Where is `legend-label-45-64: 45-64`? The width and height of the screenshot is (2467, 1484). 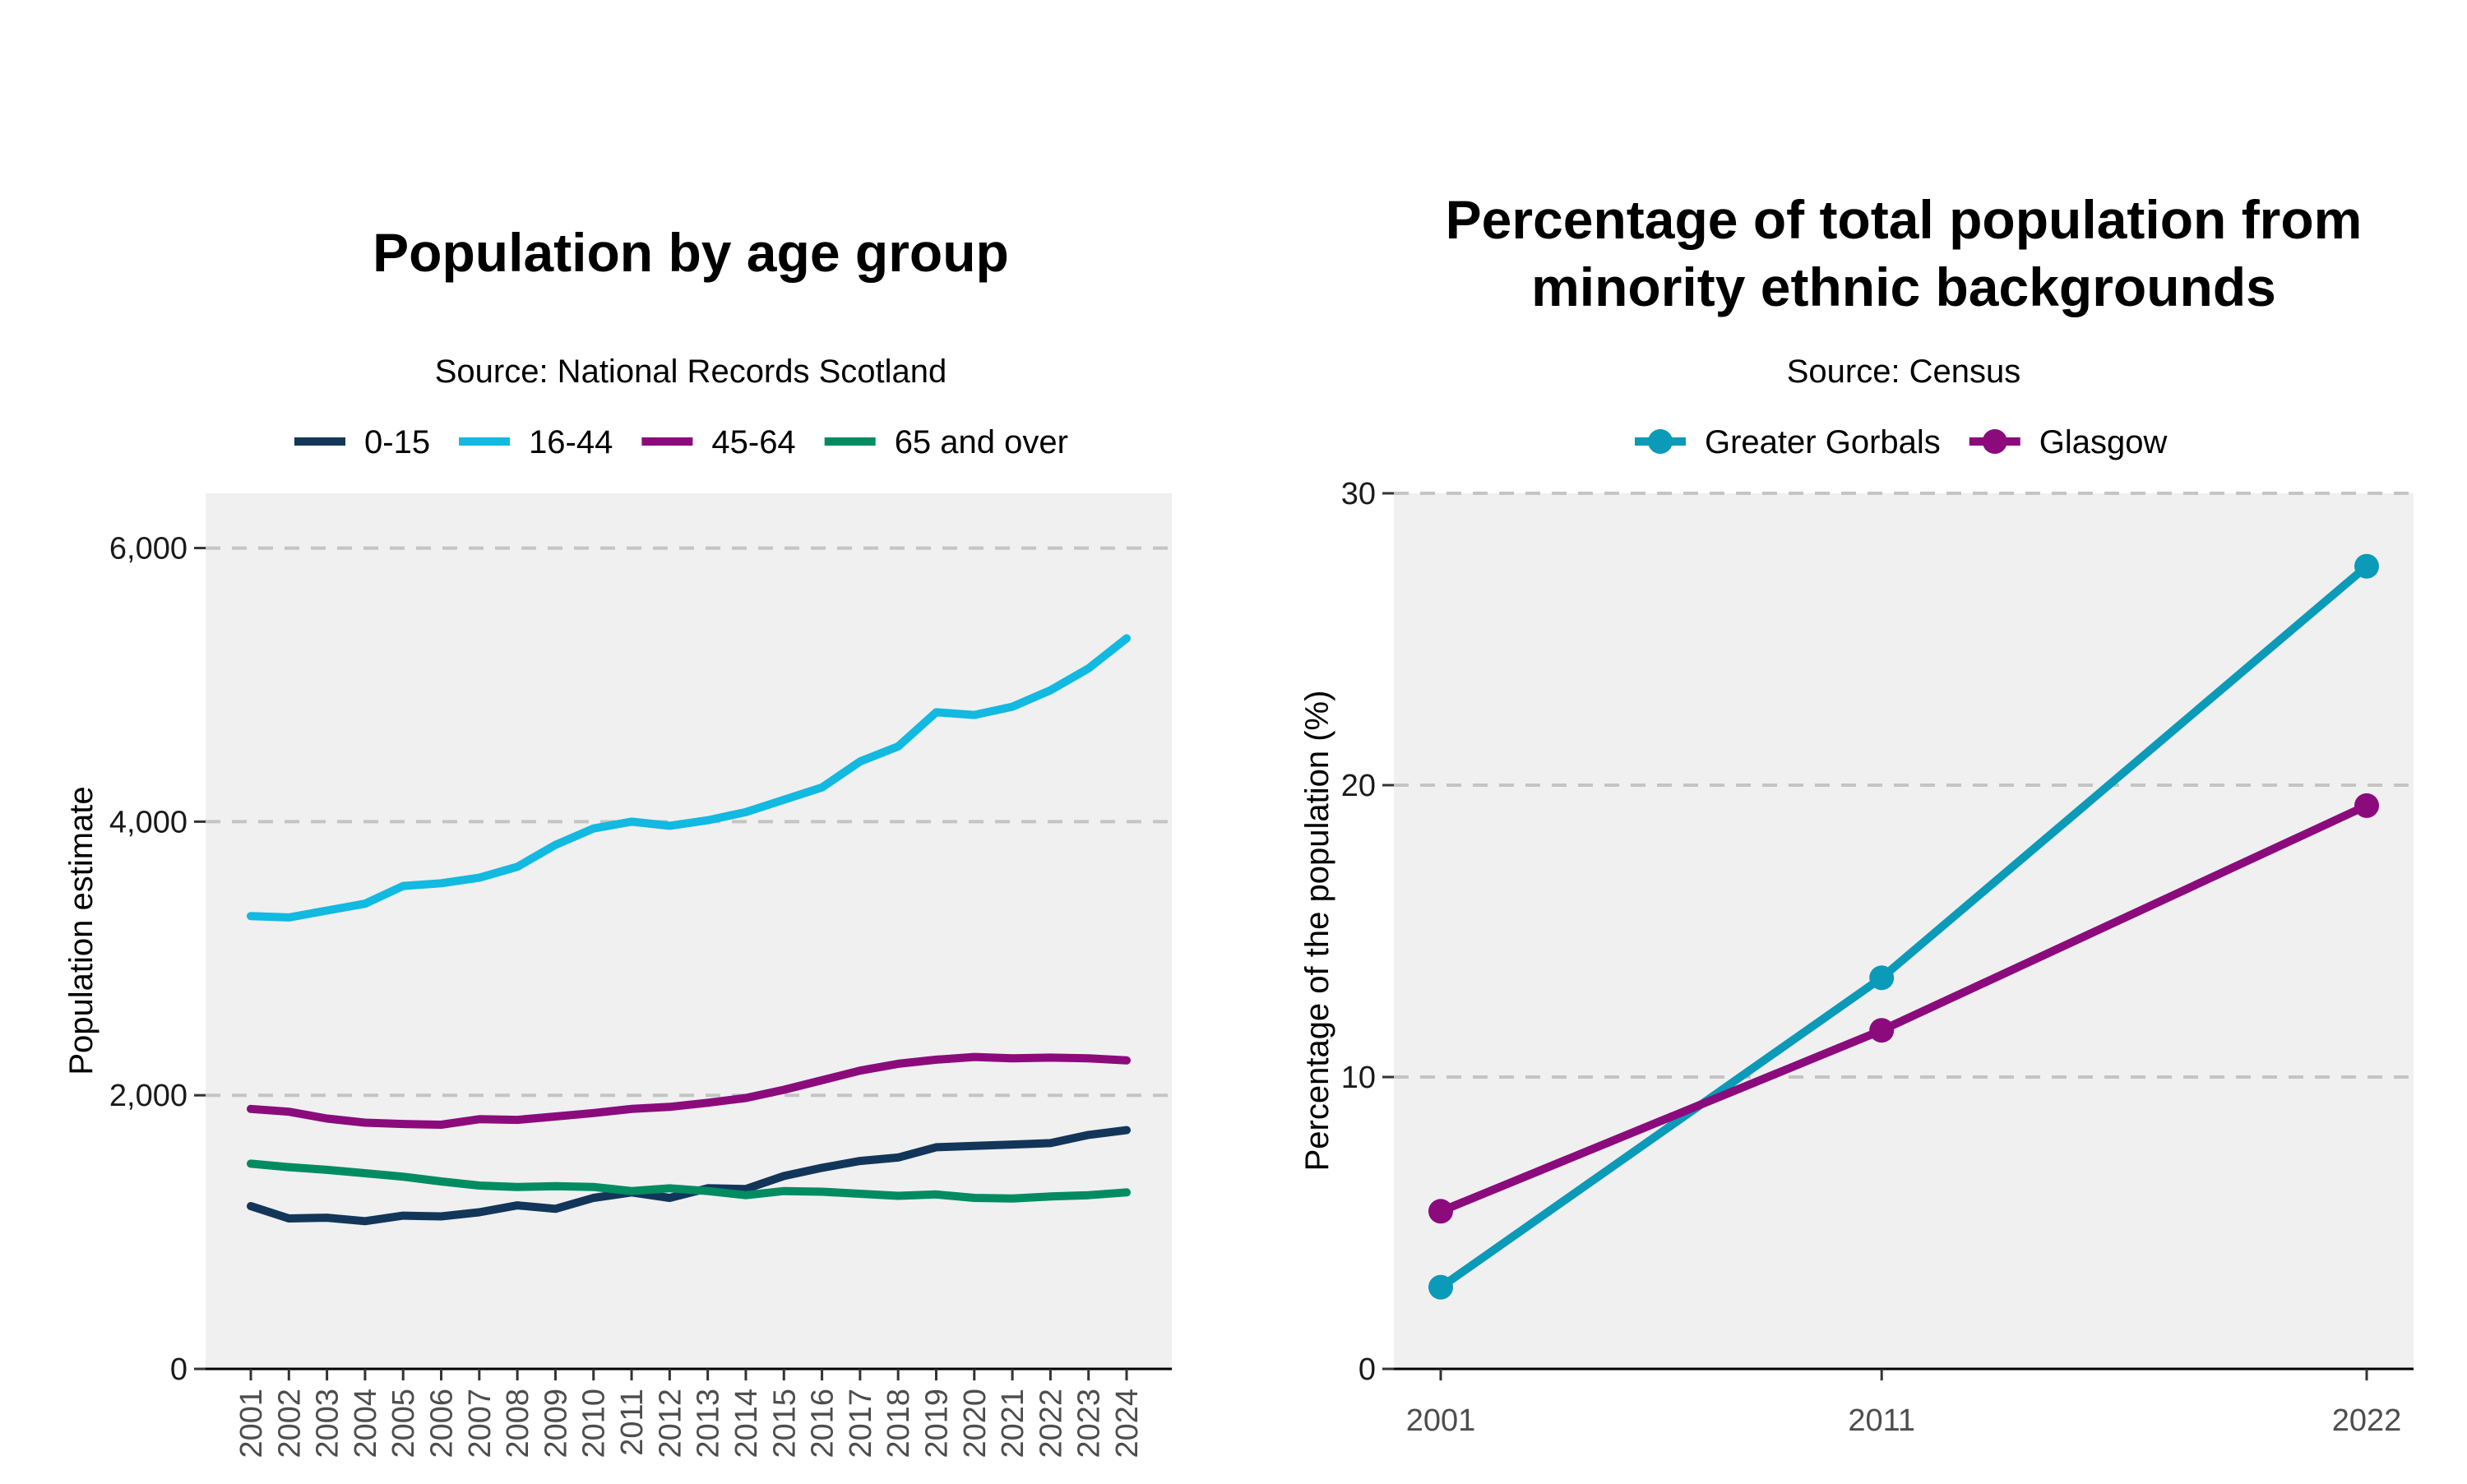
legend-label-45-64: 45-64 is located at coordinates (753, 442).